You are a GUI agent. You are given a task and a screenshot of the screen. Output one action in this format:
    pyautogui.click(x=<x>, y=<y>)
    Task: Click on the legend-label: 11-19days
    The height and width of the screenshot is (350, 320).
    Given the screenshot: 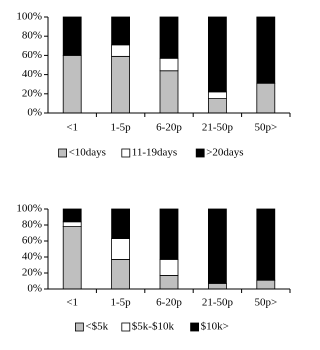 What is the action you would take?
    pyautogui.click(x=154, y=153)
    